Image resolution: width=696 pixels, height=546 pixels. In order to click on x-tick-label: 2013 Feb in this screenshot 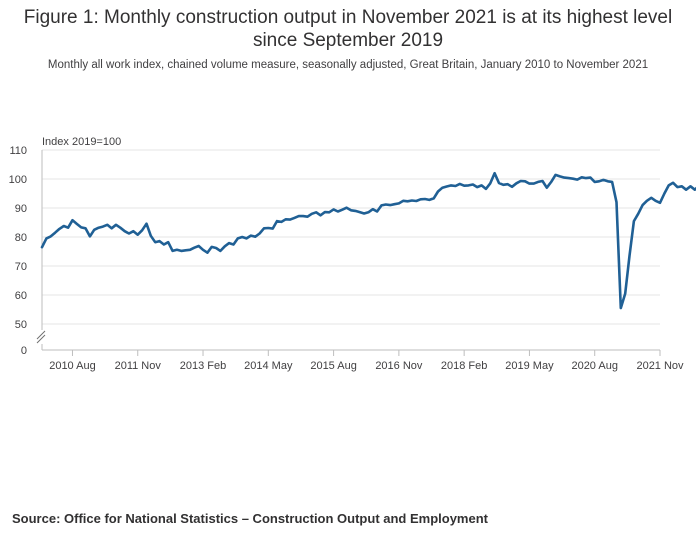, I will do `click(203, 366)`.